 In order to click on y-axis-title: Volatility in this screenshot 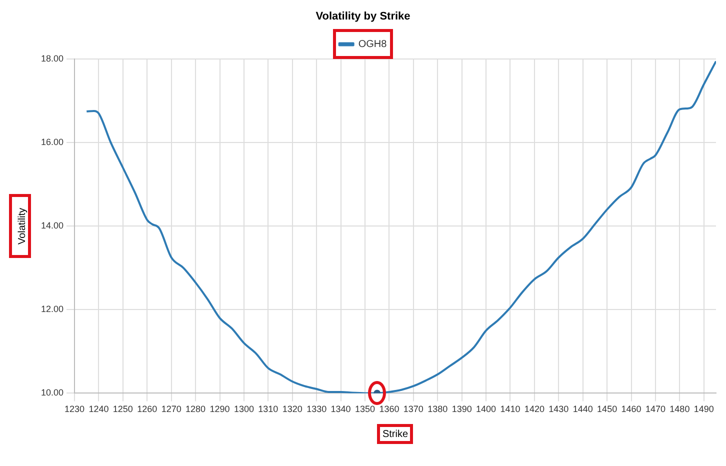, I will do `click(22, 226)`.